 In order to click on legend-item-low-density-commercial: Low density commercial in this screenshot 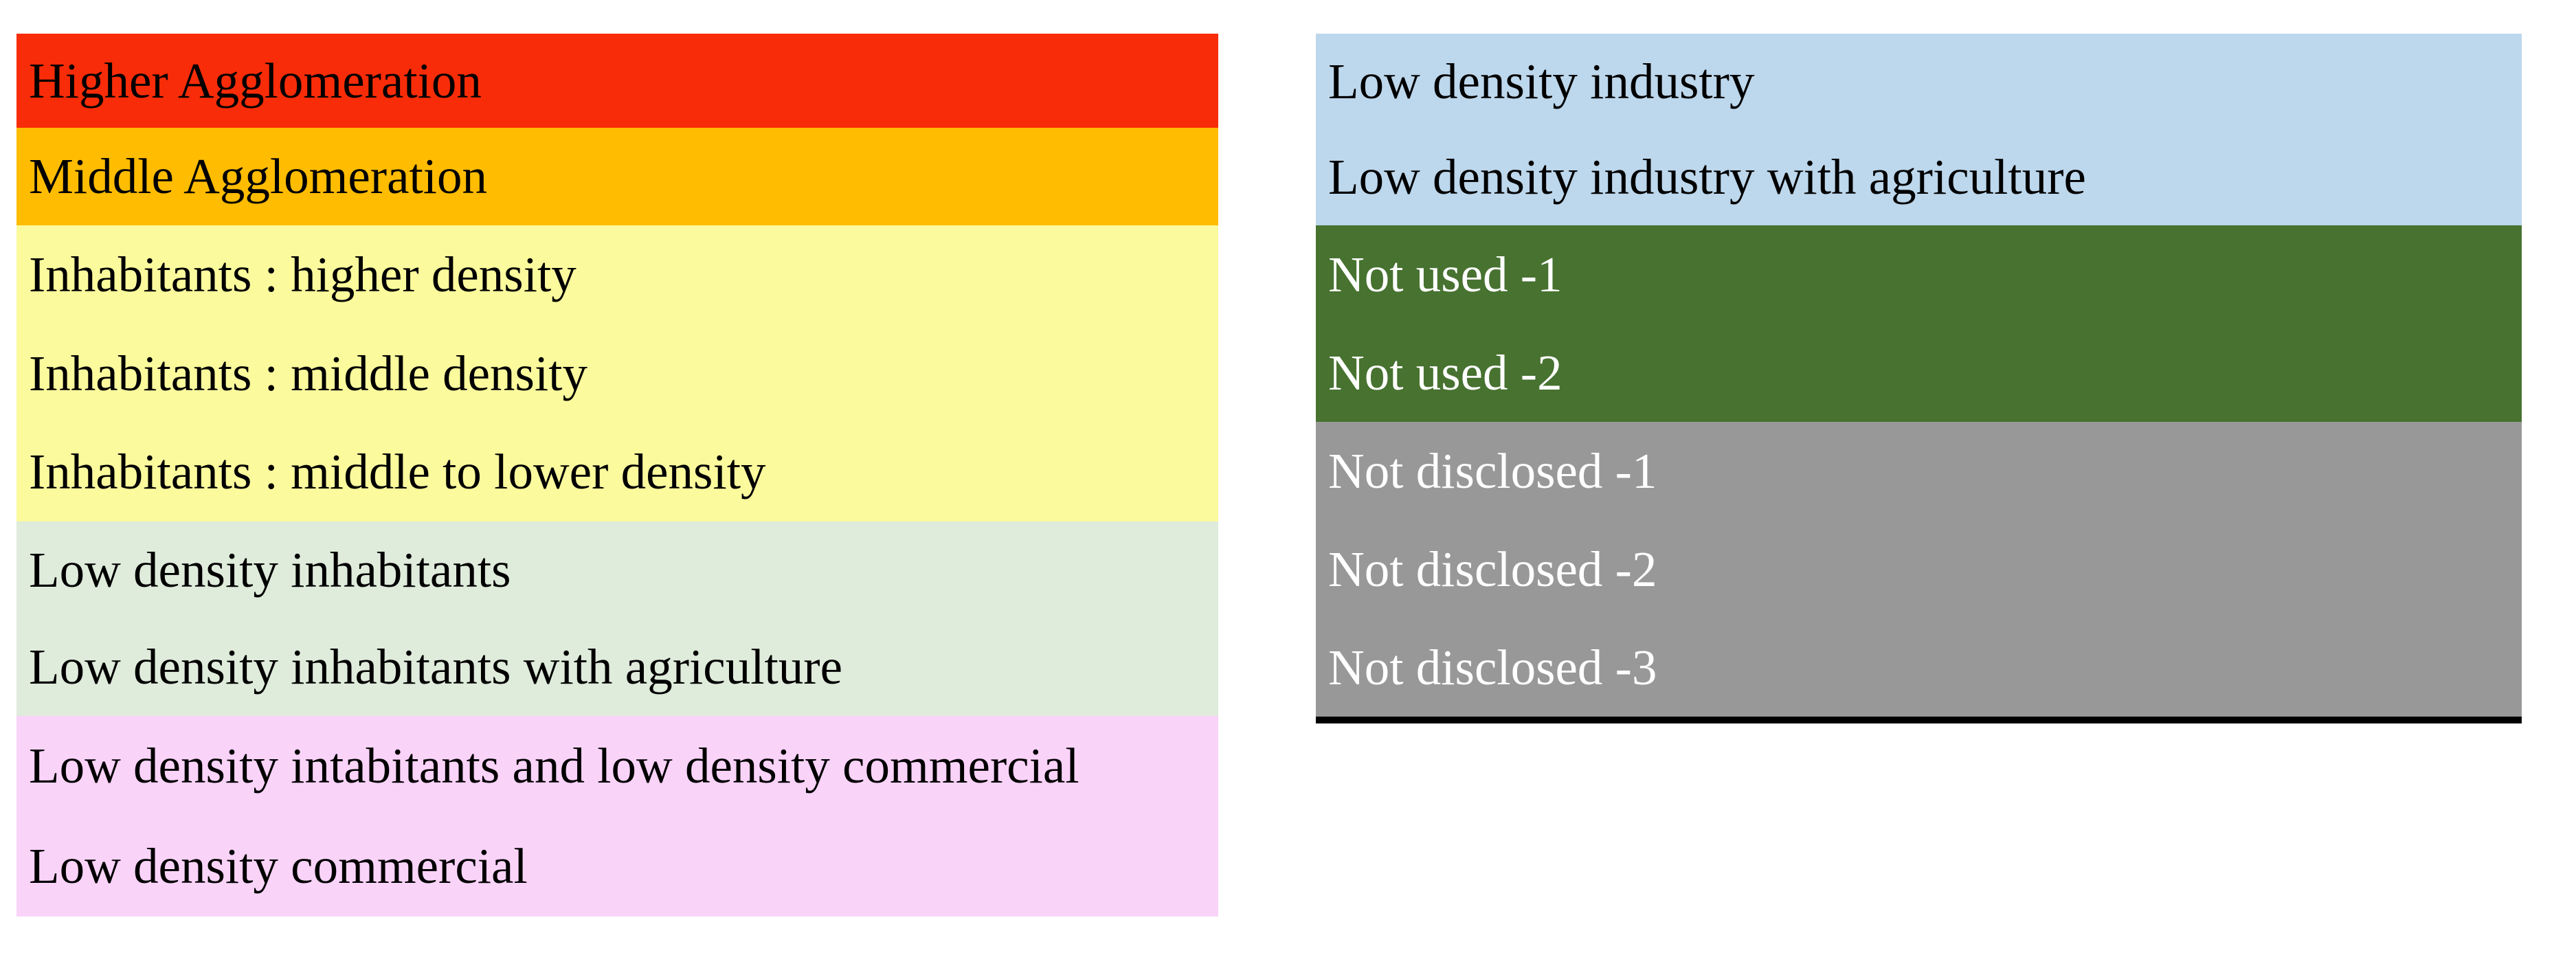, I will do `click(278, 866)`.